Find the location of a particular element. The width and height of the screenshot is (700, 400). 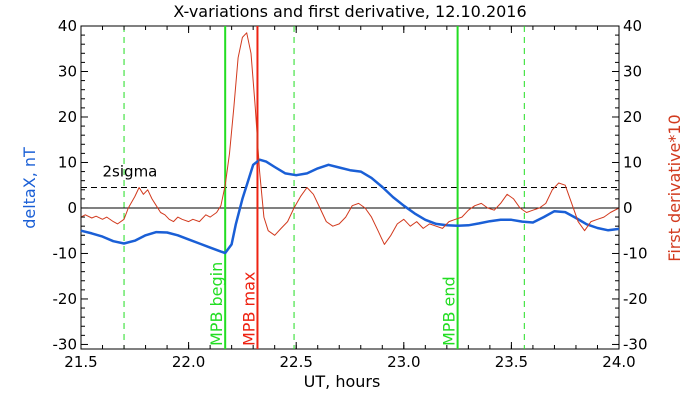

y-tick-label-right-2: -10 is located at coordinates (635, 253).